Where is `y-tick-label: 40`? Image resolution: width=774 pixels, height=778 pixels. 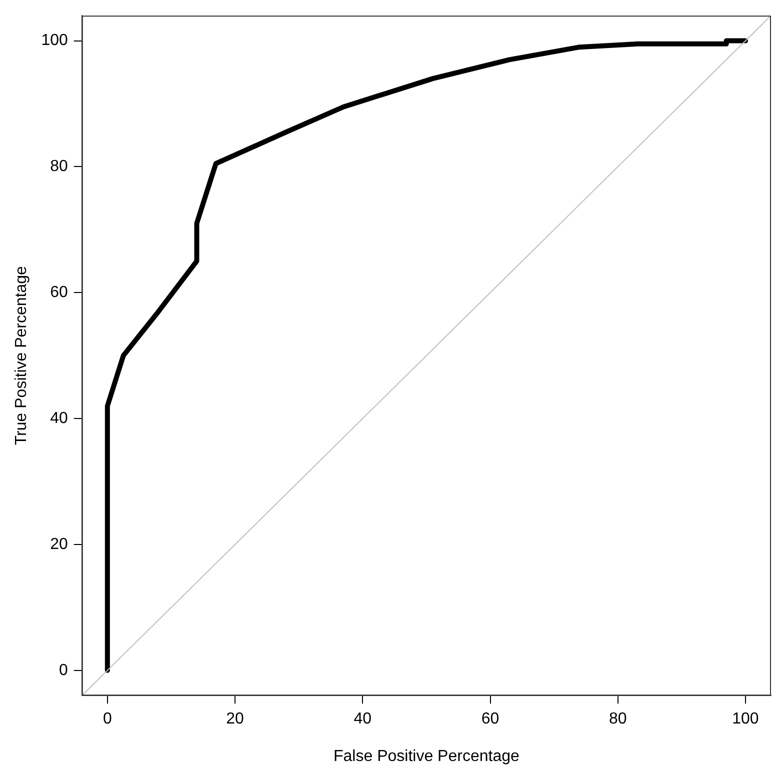
y-tick-label: 40 is located at coordinates (59, 418).